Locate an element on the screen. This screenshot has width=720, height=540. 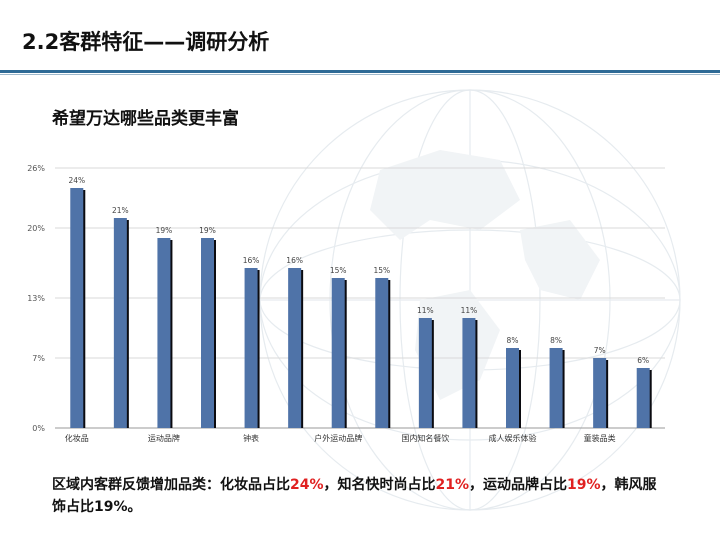
title-divider-thin is located at coordinates (360, 74).